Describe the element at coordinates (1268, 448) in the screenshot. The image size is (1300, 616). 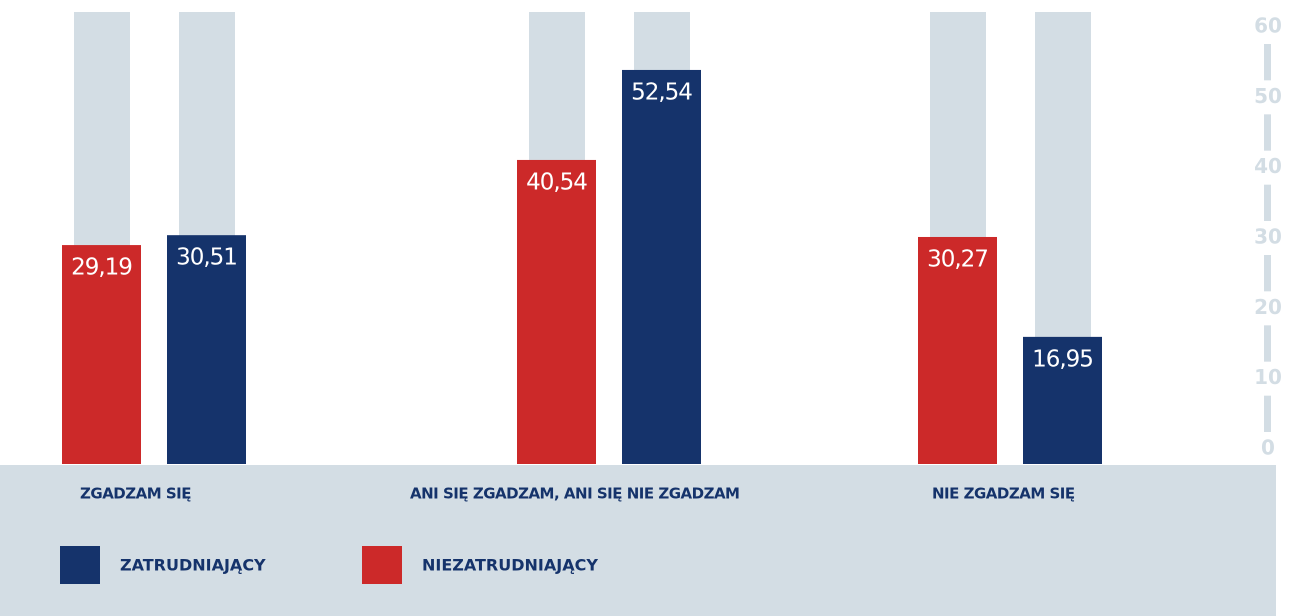
I see `y-tick-label: 0` at that location.